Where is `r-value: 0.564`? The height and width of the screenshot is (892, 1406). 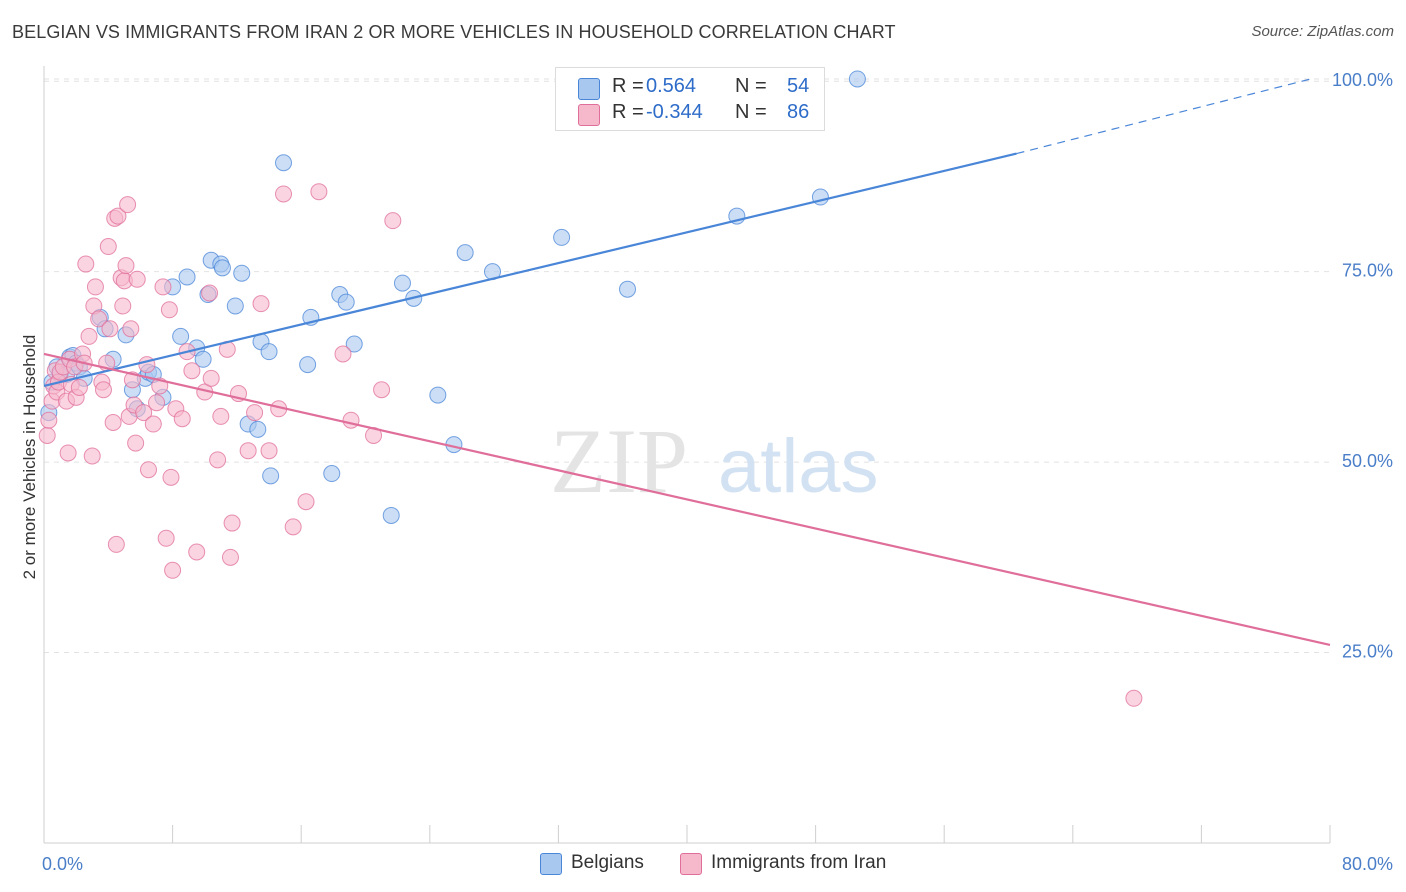 r-value: 0.564 is located at coordinates (671, 86).